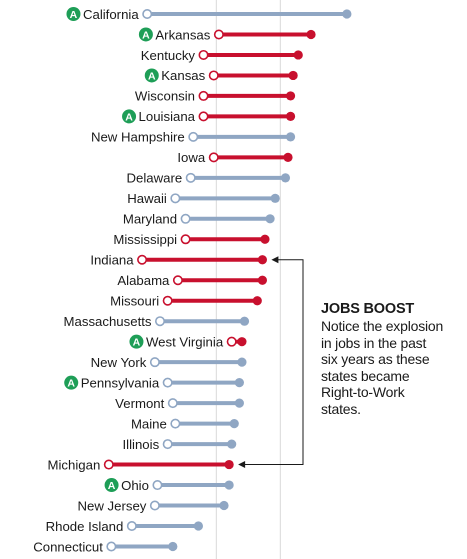 The image size is (467, 559). I want to click on badge-icon-louisiana: A, so click(129, 116).